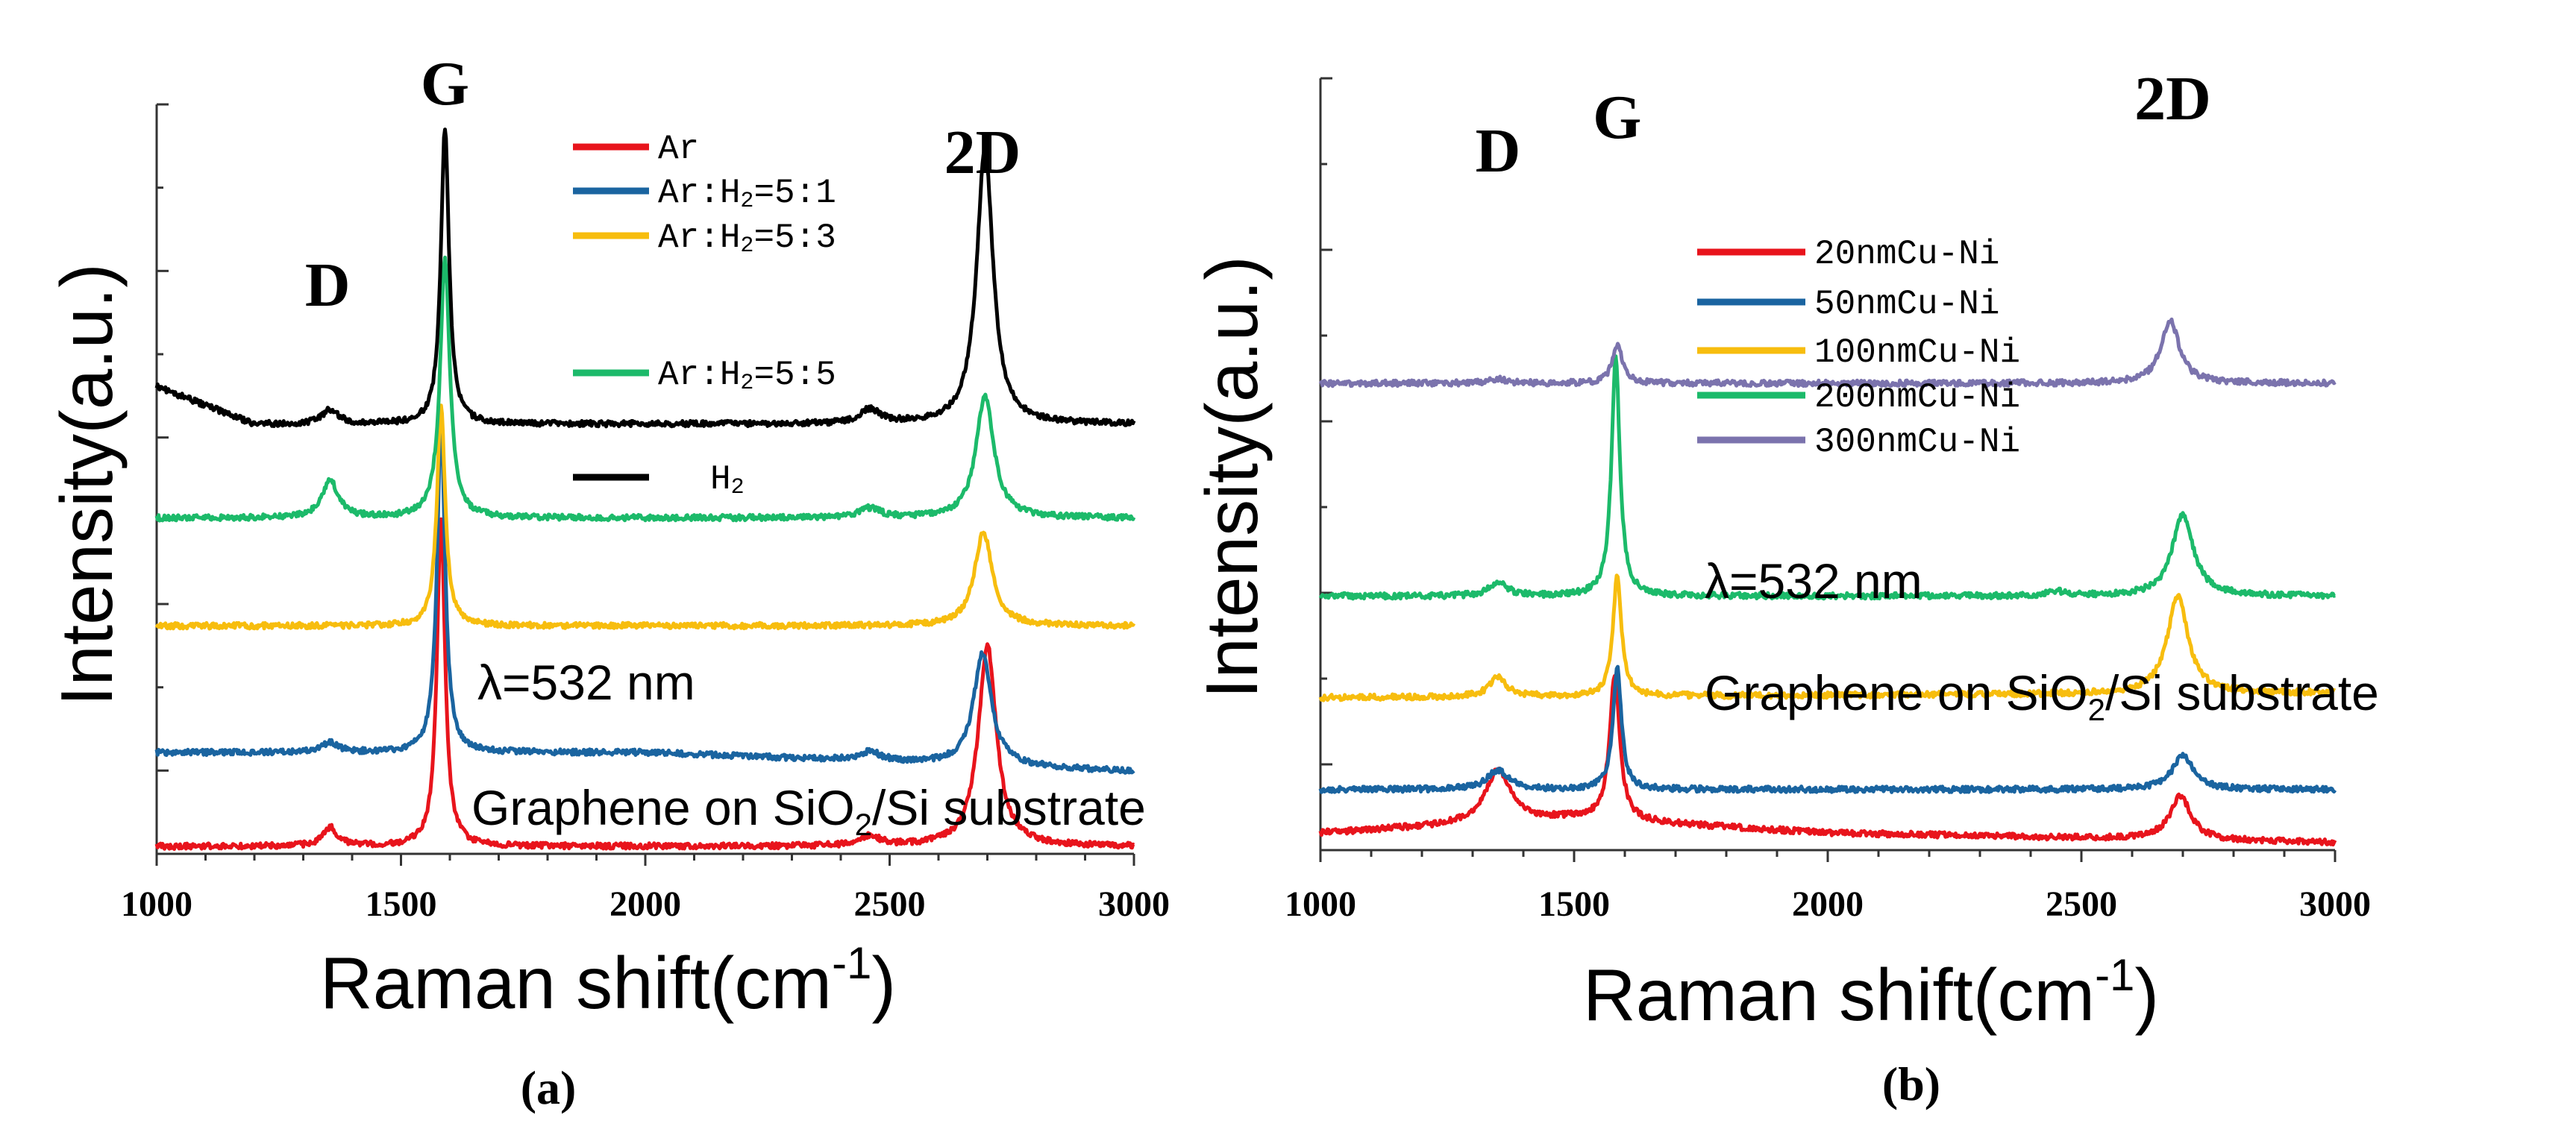 The height and width of the screenshot is (1132, 2576). What do you see at coordinates (608, 981) in the screenshot?
I see `panel-a-x-axis-title: Raman shift(cm-1)` at bounding box center [608, 981].